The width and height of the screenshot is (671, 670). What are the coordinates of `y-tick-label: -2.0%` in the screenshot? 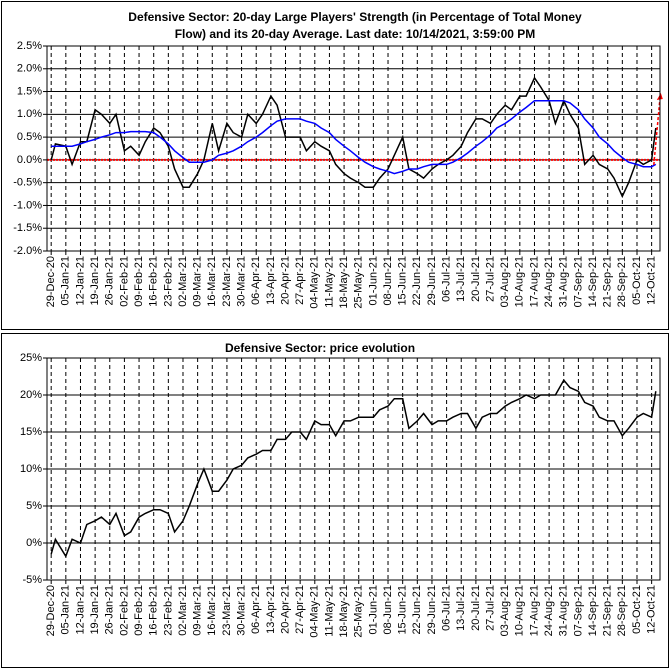 It's located at (27, 251).